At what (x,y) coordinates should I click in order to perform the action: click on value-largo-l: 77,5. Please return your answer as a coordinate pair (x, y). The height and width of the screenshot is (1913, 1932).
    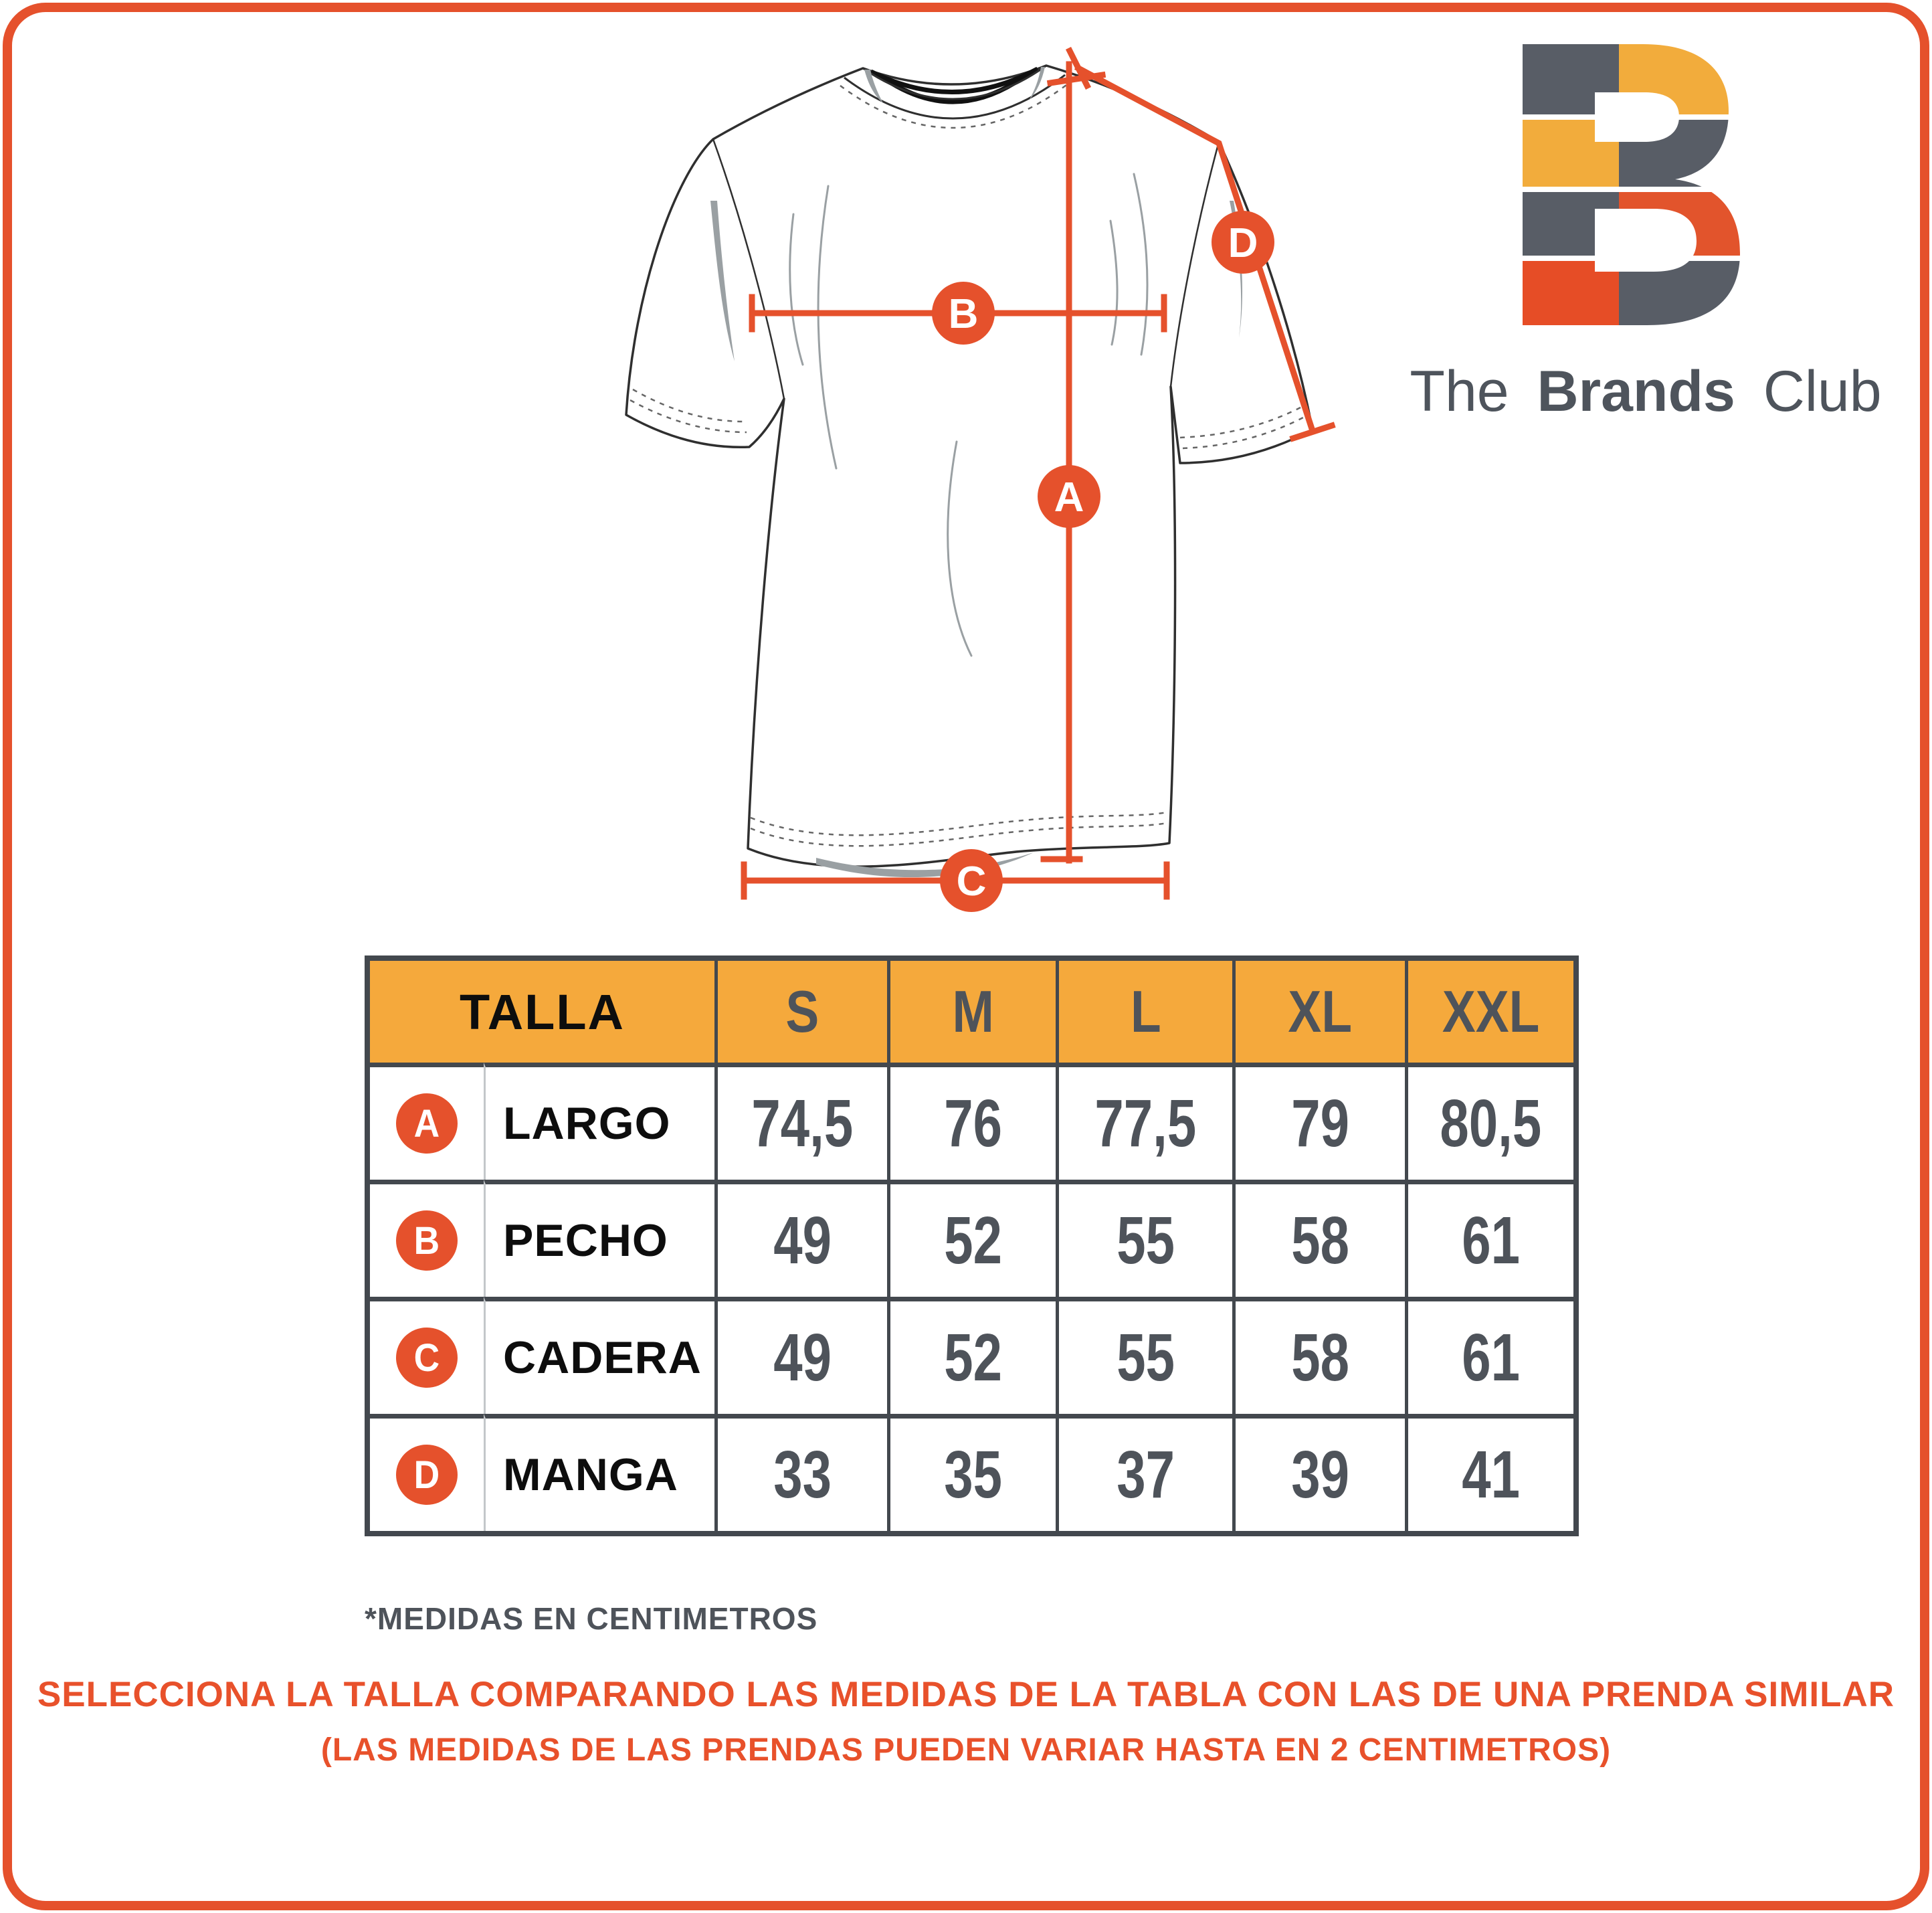
    Looking at the image, I should click on (1145, 1123).